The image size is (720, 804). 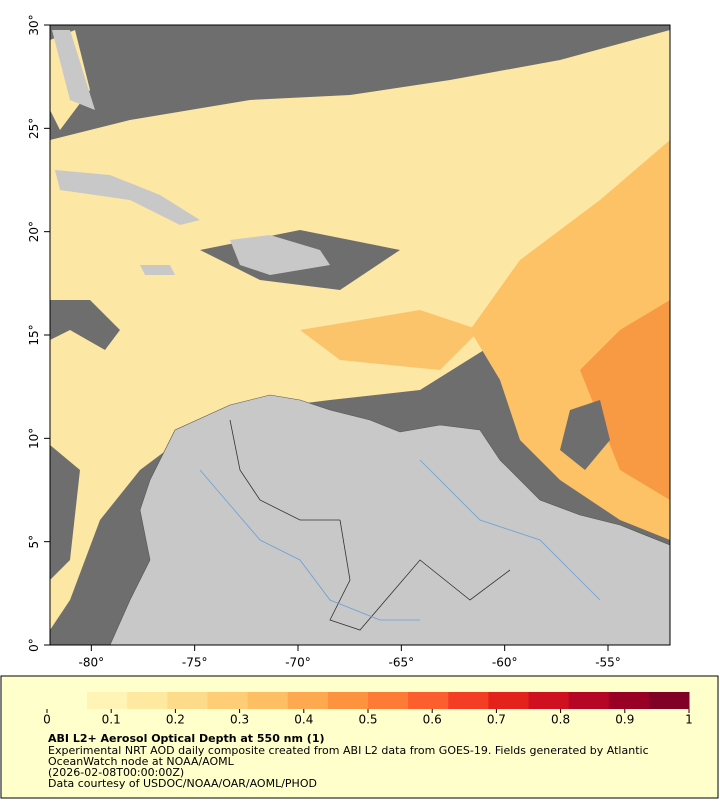 I want to click on y-tick-label: 0°, so click(x=34, y=645).